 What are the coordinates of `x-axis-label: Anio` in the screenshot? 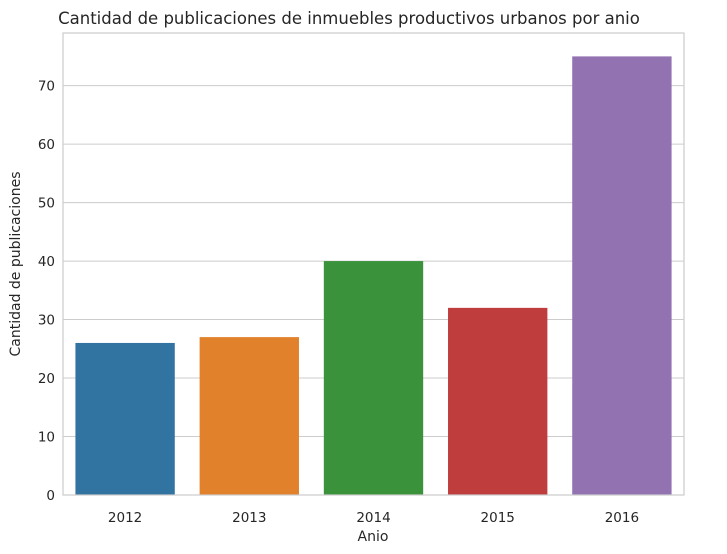 It's located at (373, 537).